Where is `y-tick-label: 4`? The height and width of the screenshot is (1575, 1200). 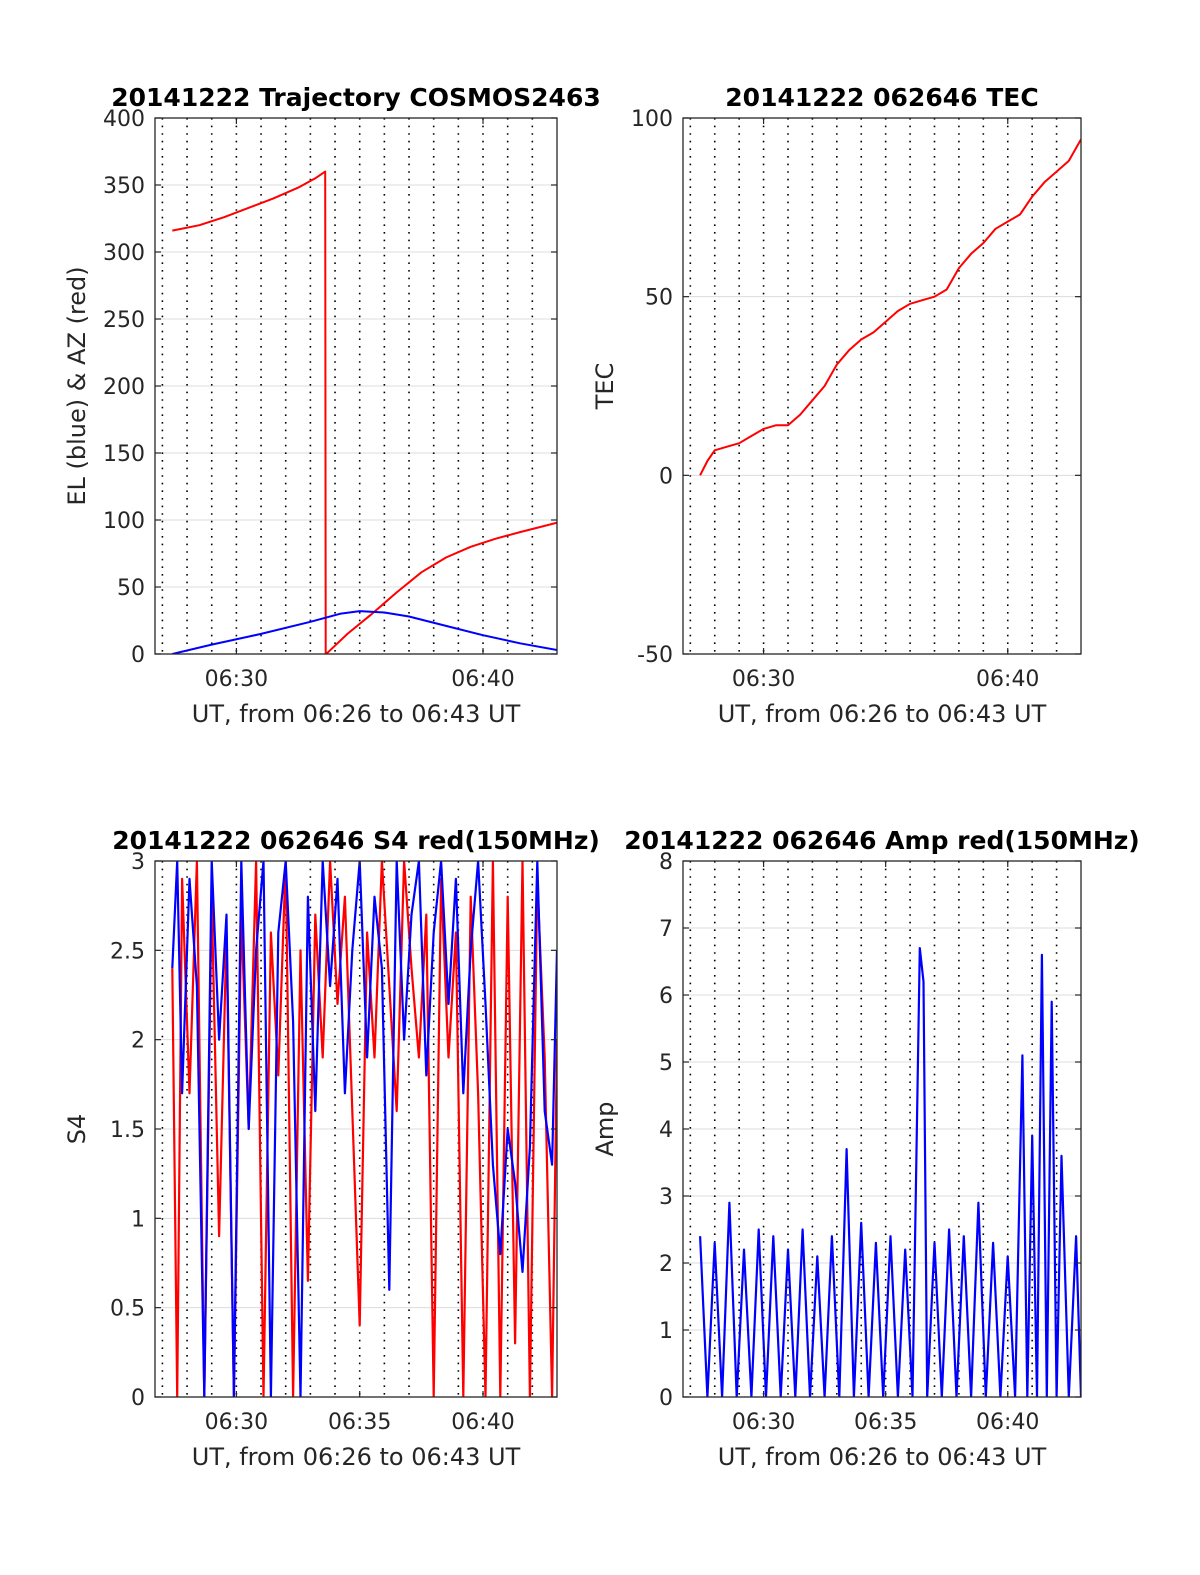 y-tick-label: 4 is located at coordinates (666, 1130).